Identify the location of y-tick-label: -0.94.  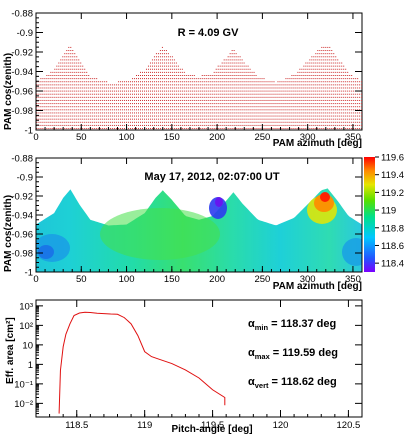
(22, 72).